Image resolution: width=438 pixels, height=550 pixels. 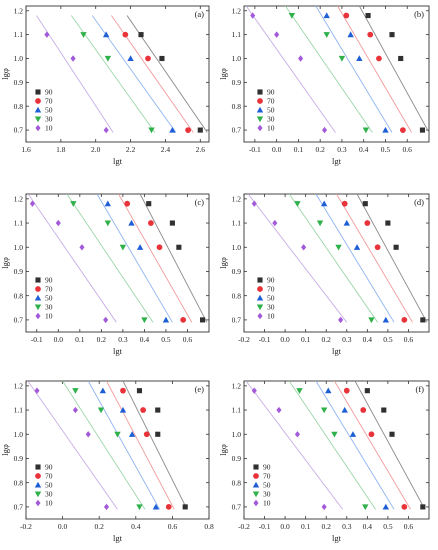 What do you see at coordinates (237, 434) in the screenshot?
I see `y-tick-label: 1.0` at bounding box center [237, 434].